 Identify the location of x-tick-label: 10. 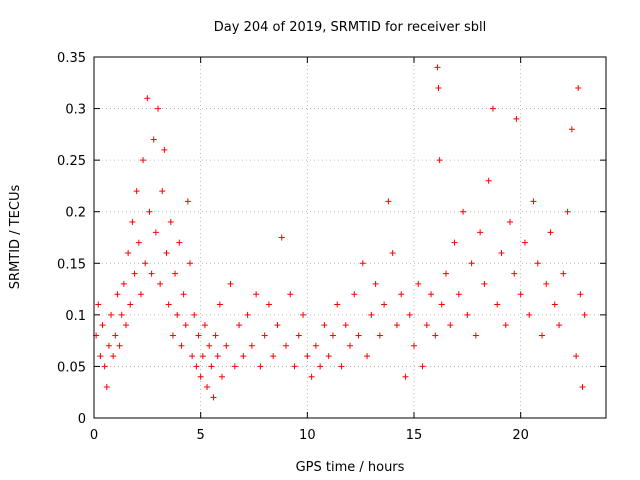
(307, 435).